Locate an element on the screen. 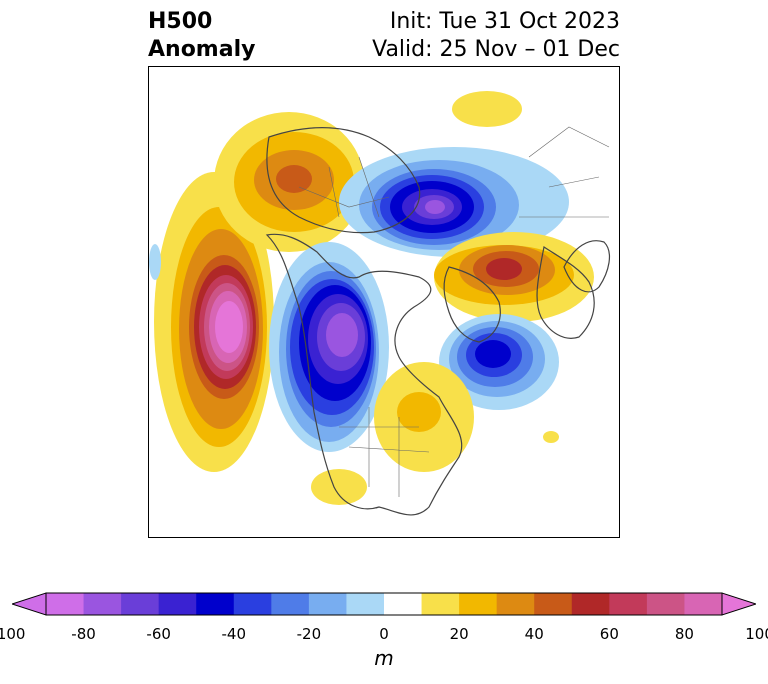 This screenshot has width=768, height=684. colorbar-tick-label: -80 is located at coordinates (83, 634).